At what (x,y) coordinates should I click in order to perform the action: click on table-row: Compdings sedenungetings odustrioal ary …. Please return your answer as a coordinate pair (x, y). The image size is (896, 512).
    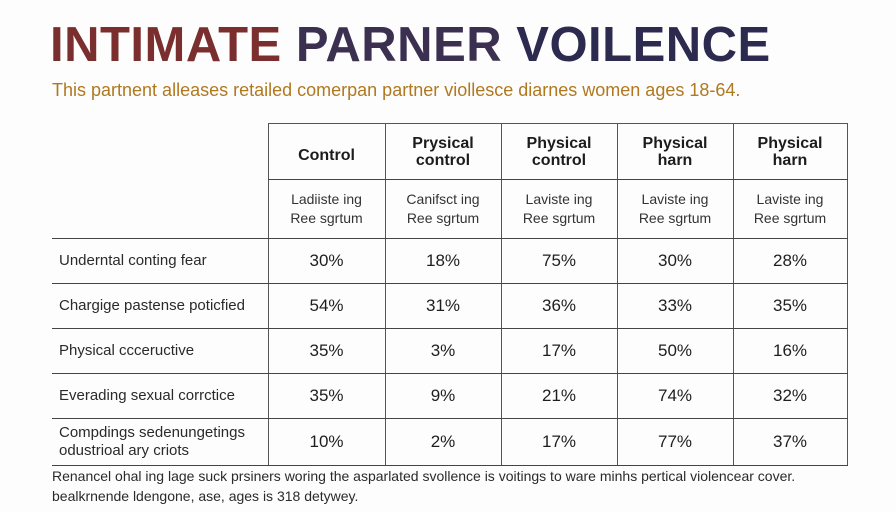
    Looking at the image, I should click on (450, 442).